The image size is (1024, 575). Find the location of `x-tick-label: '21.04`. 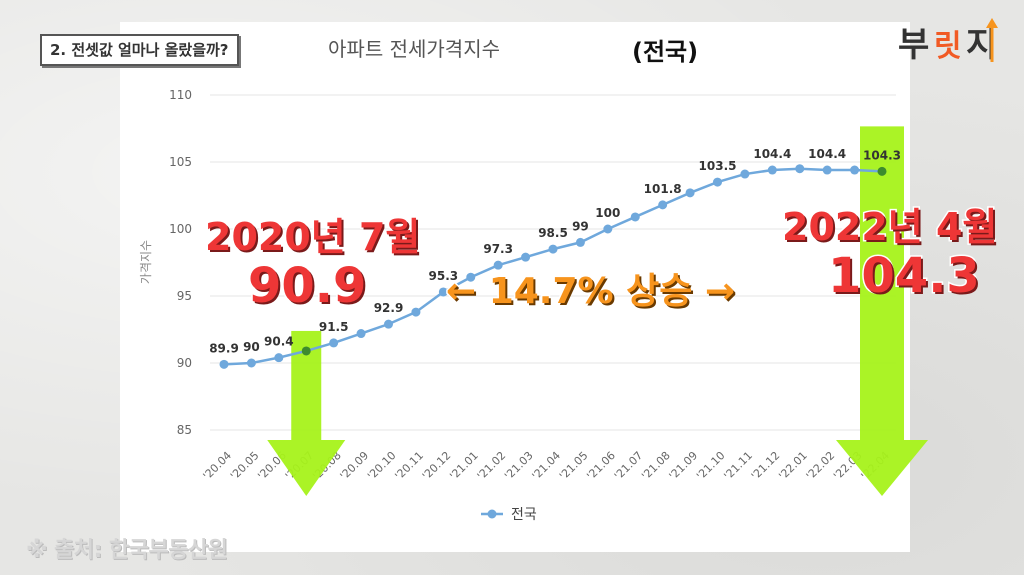

x-tick-label: '21.04 is located at coordinates (547, 466).